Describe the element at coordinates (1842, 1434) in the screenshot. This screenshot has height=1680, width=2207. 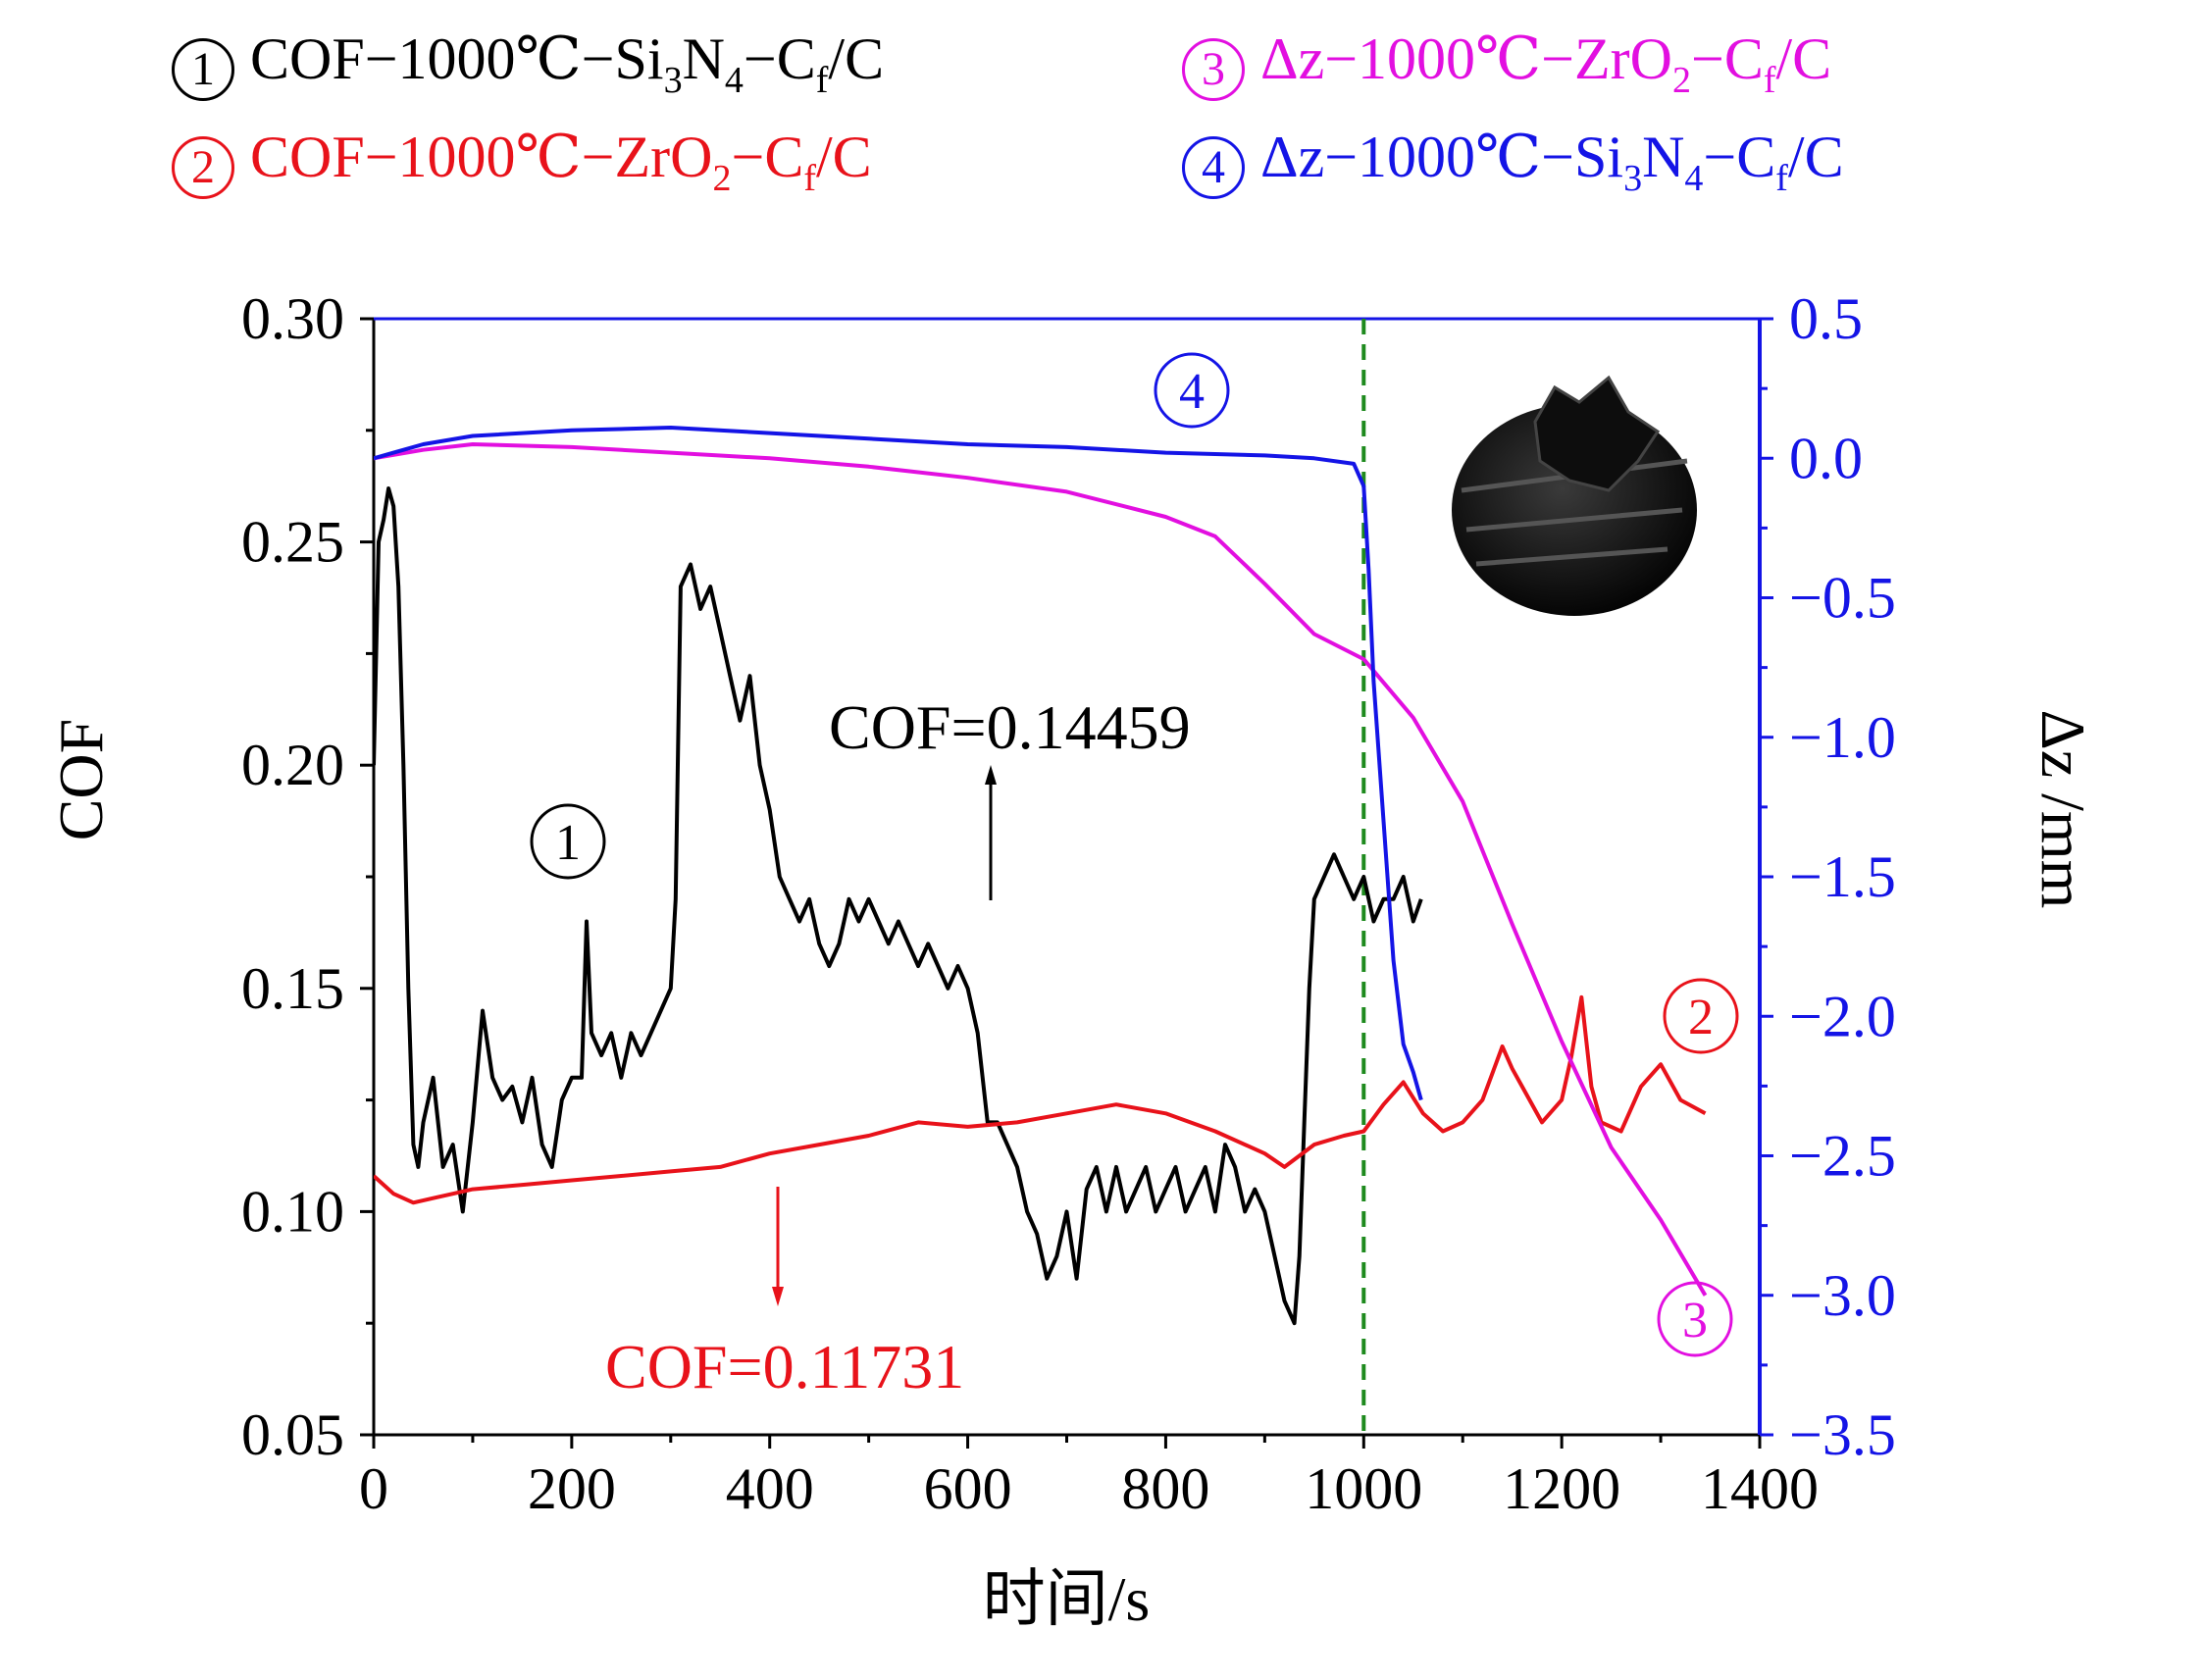
I see `y-right-tick-label: −3.5` at that location.